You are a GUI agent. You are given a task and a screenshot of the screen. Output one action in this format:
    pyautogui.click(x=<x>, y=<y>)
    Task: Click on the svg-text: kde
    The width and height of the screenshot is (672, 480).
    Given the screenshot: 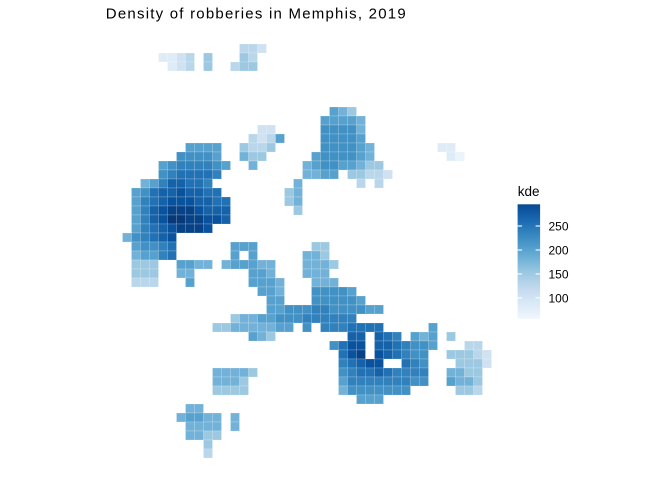 What is the action you would take?
    pyautogui.click(x=529, y=191)
    